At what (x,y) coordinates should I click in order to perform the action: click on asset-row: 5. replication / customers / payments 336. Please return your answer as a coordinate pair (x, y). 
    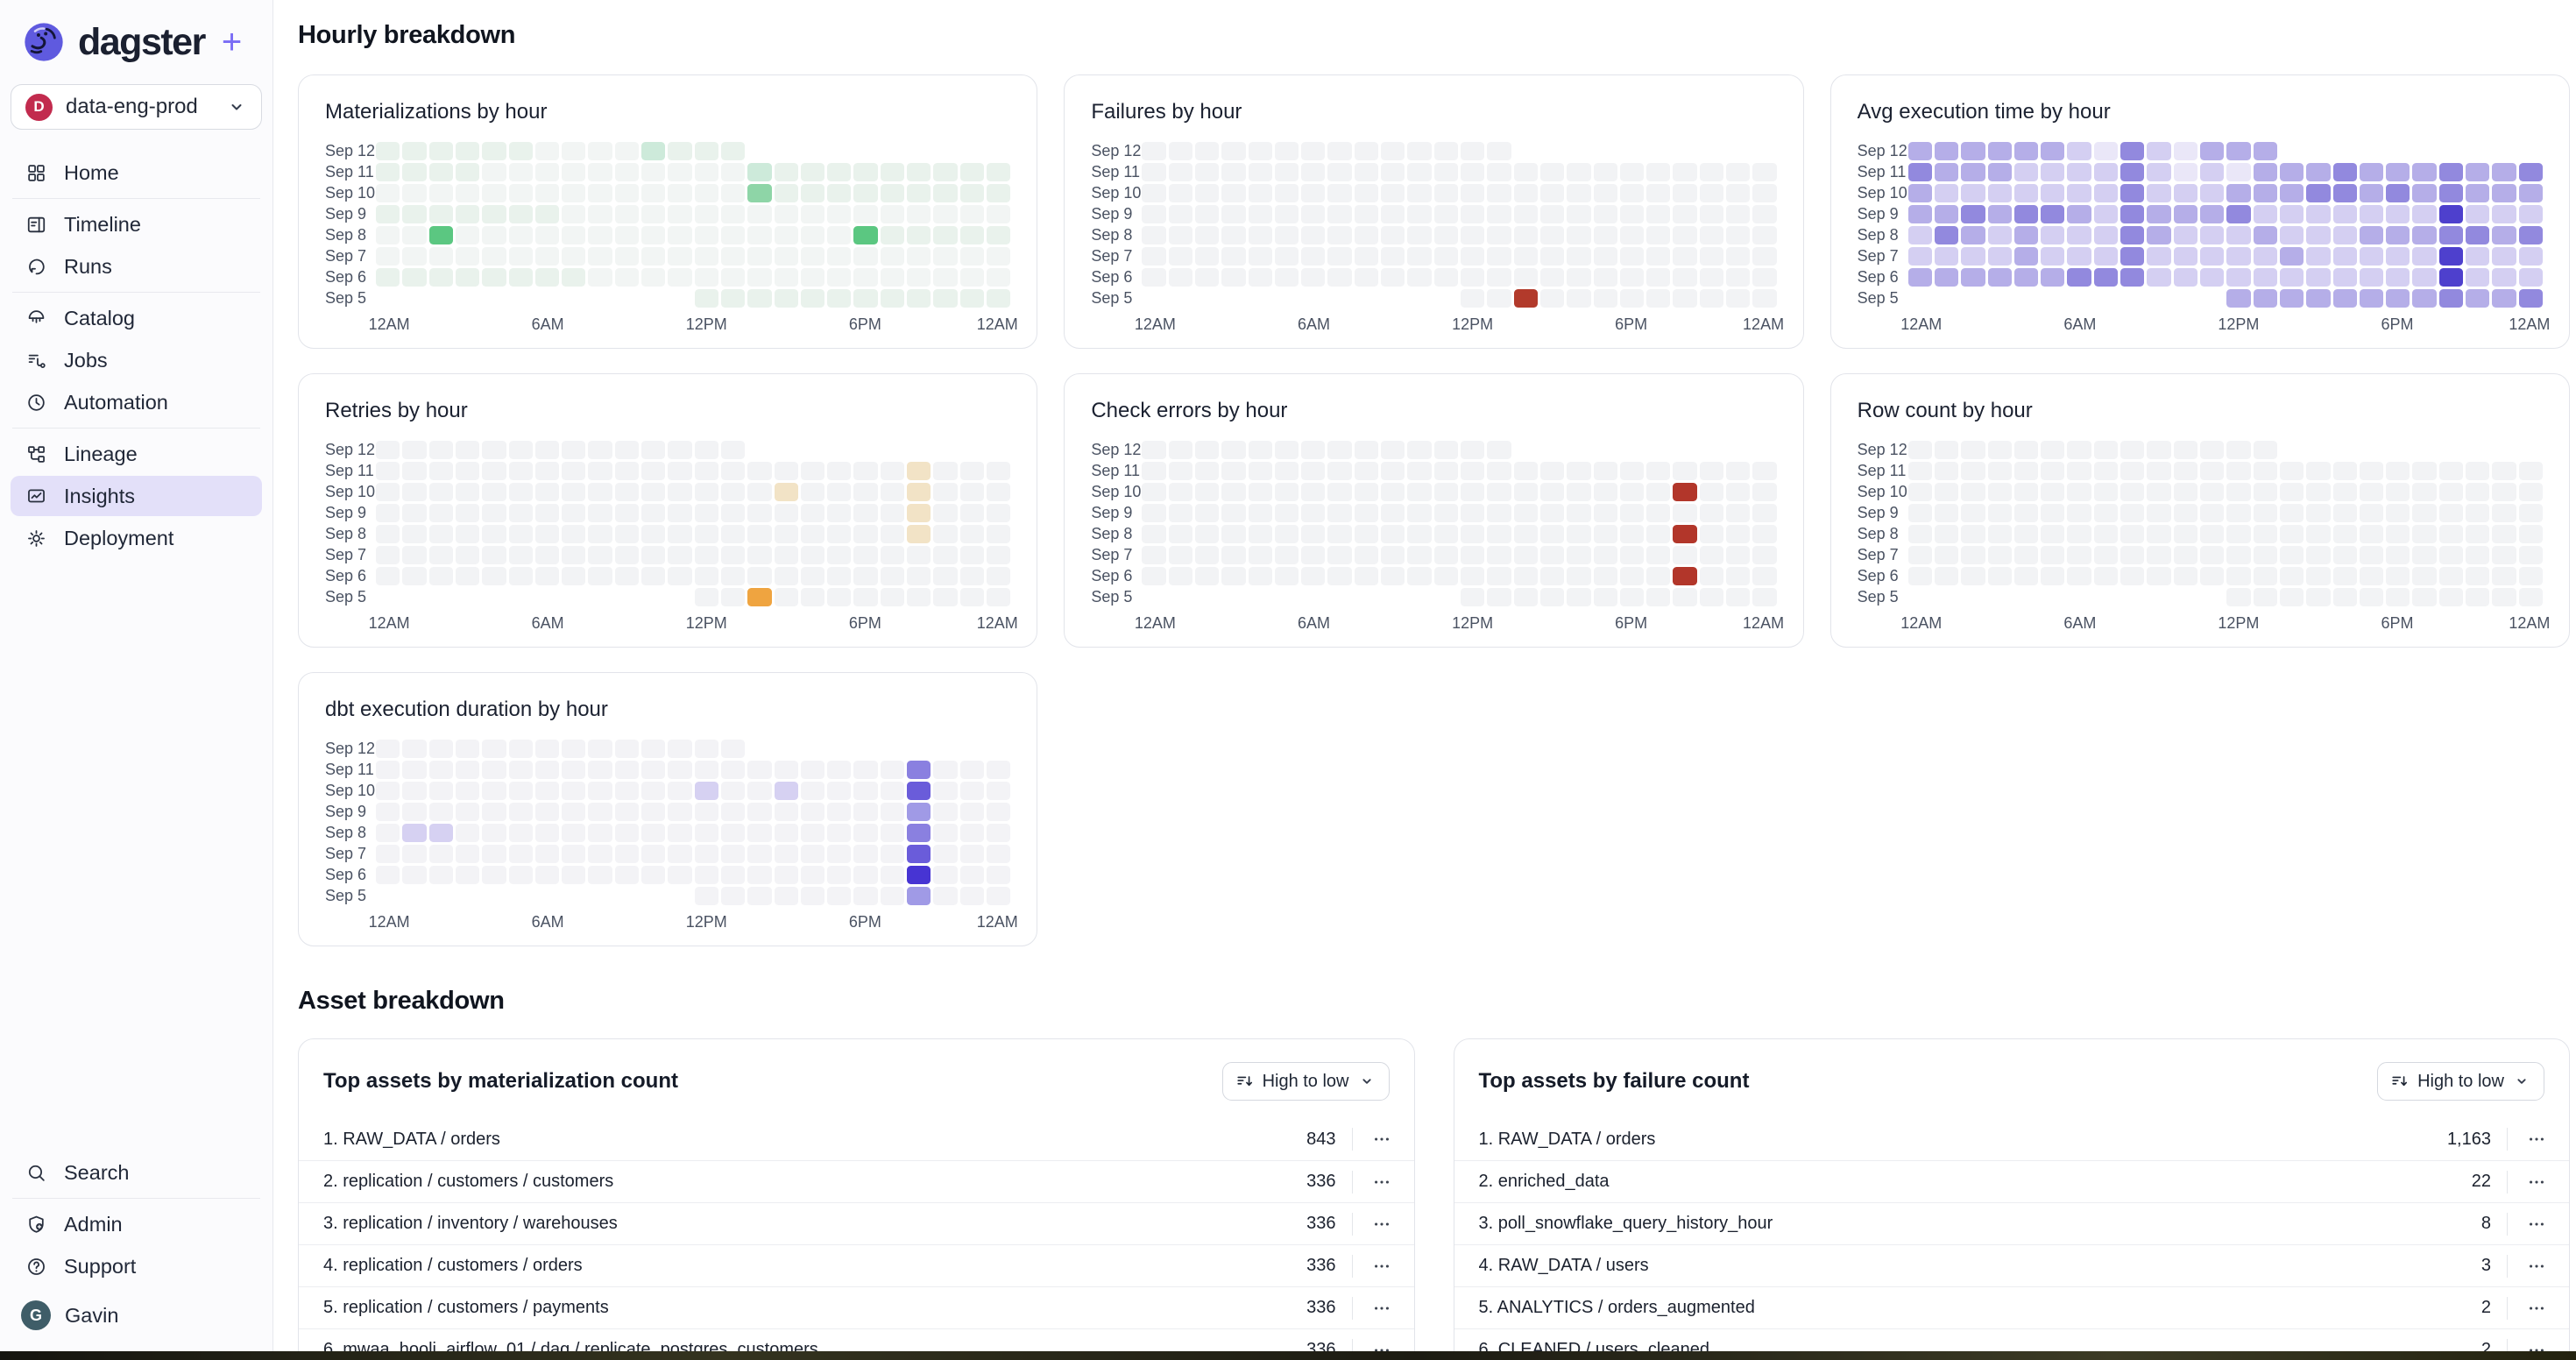
    Looking at the image, I should click on (856, 1307).